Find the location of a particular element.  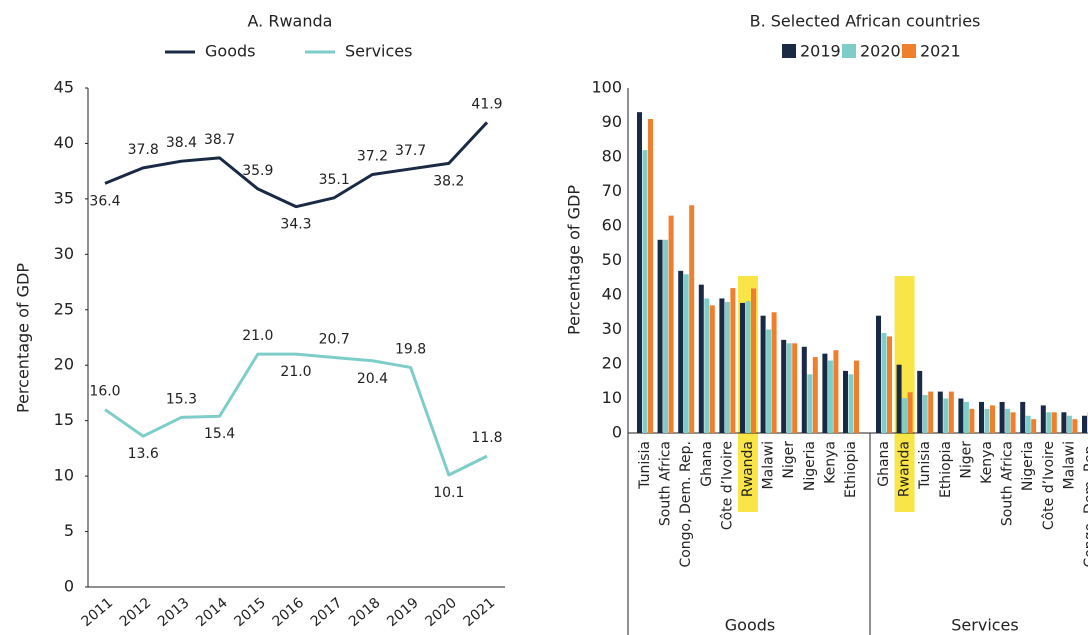

x-tick-label: Kenya is located at coordinates (987, 462).